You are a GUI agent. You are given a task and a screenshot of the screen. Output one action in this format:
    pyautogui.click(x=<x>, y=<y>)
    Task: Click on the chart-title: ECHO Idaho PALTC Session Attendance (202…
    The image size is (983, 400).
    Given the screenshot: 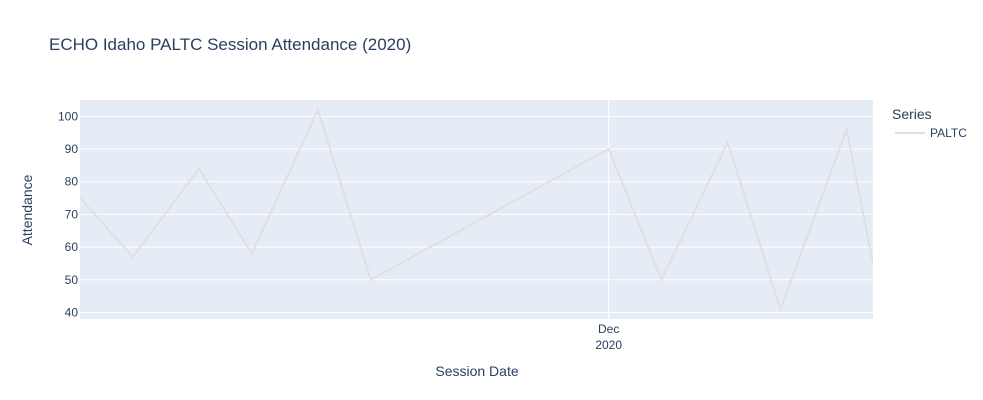 What is the action you would take?
    pyautogui.click(x=230, y=44)
    